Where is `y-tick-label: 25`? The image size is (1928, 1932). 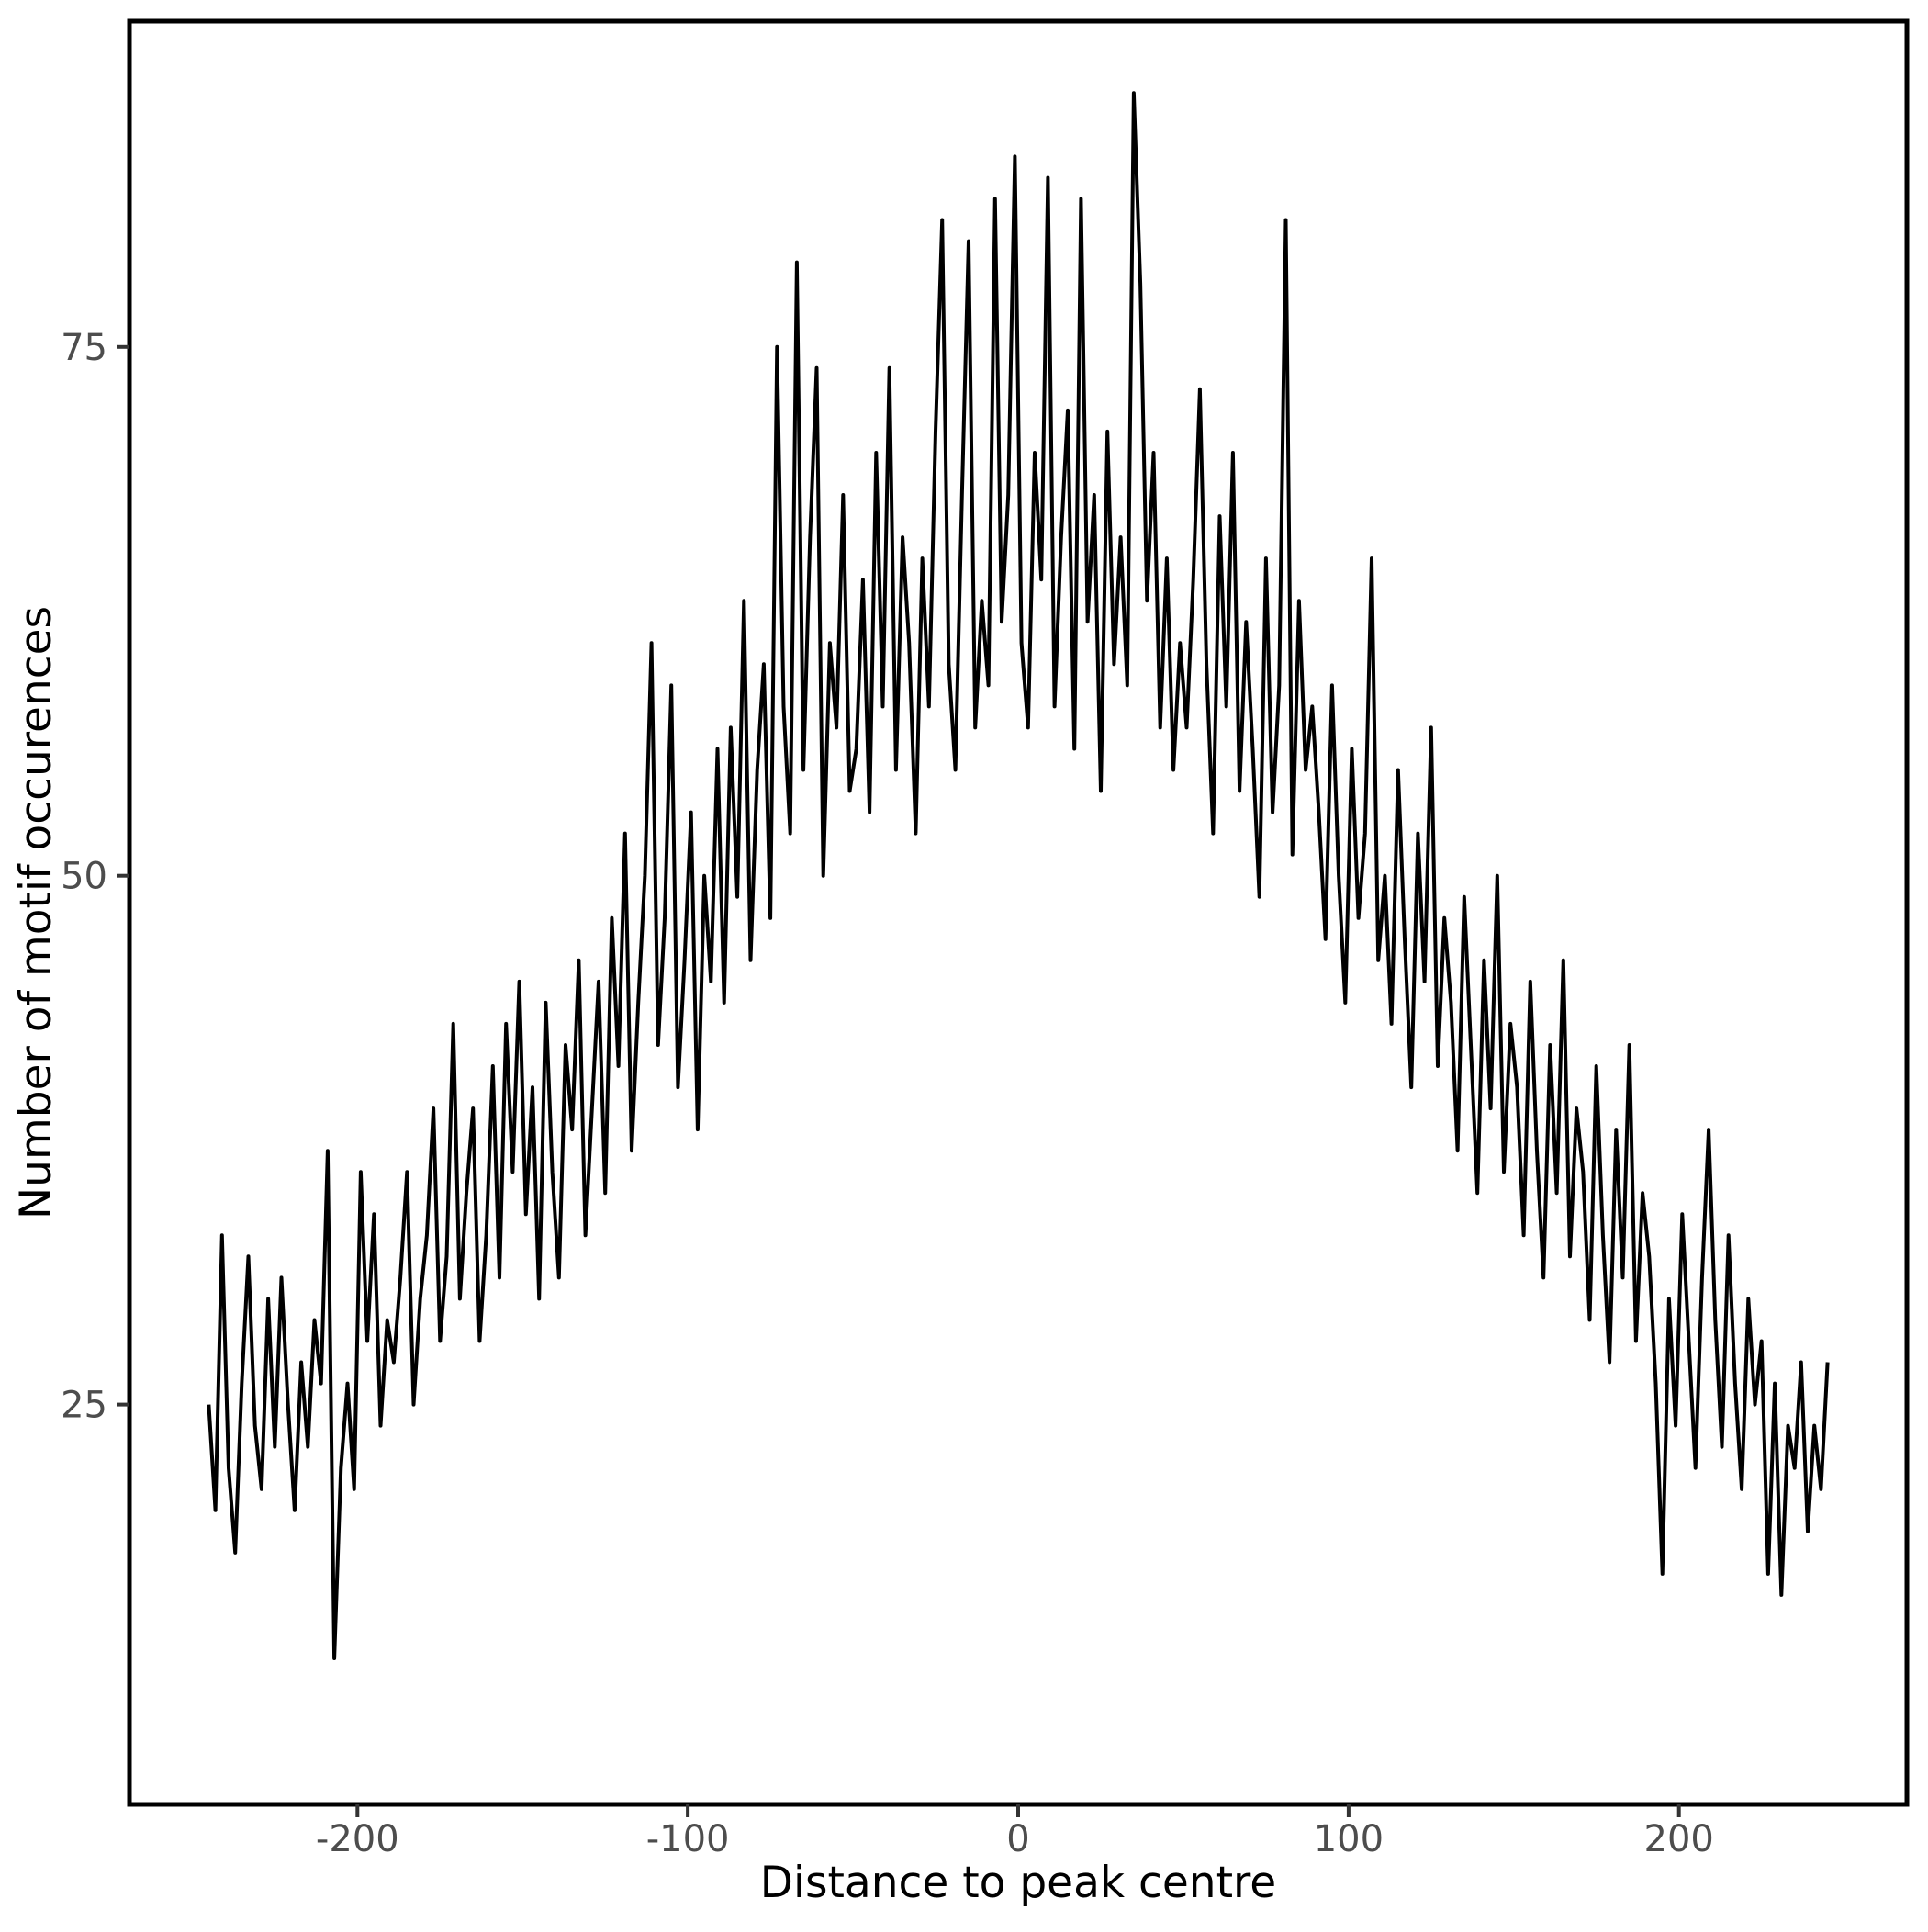 y-tick-label: 25 is located at coordinates (84, 1406).